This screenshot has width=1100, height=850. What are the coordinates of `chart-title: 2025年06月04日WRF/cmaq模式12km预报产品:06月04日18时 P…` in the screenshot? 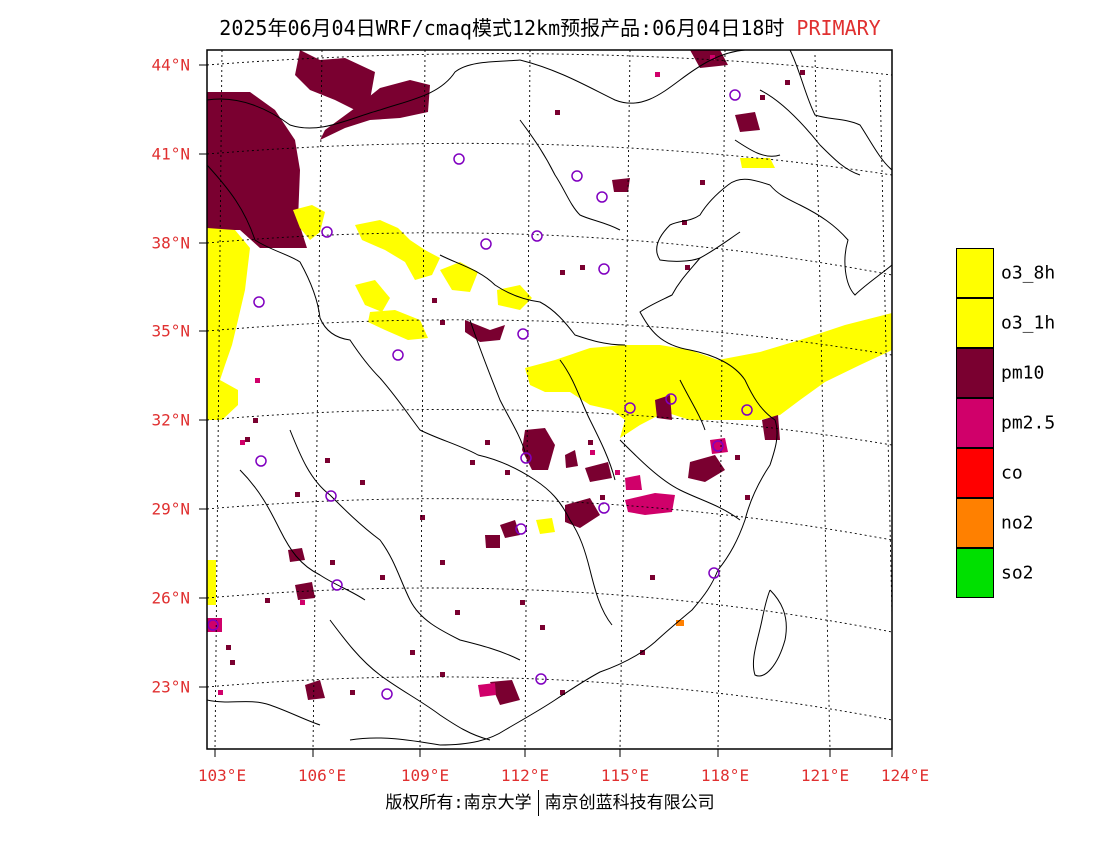 It's located at (550, 26).